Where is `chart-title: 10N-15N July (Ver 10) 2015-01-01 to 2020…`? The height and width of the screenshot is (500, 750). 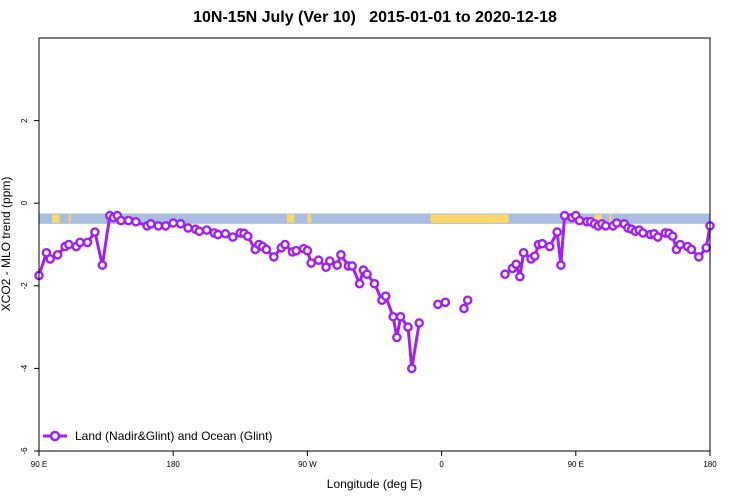 chart-title: 10N-15N July (Ver 10) 2015-01-01 to 2020… is located at coordinates (375, 17).